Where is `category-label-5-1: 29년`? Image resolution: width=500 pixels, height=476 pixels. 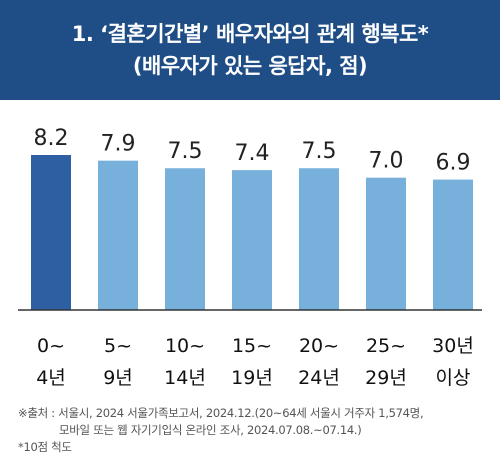
category-label-5-1: 29년 is located at coordinates (386, 378).